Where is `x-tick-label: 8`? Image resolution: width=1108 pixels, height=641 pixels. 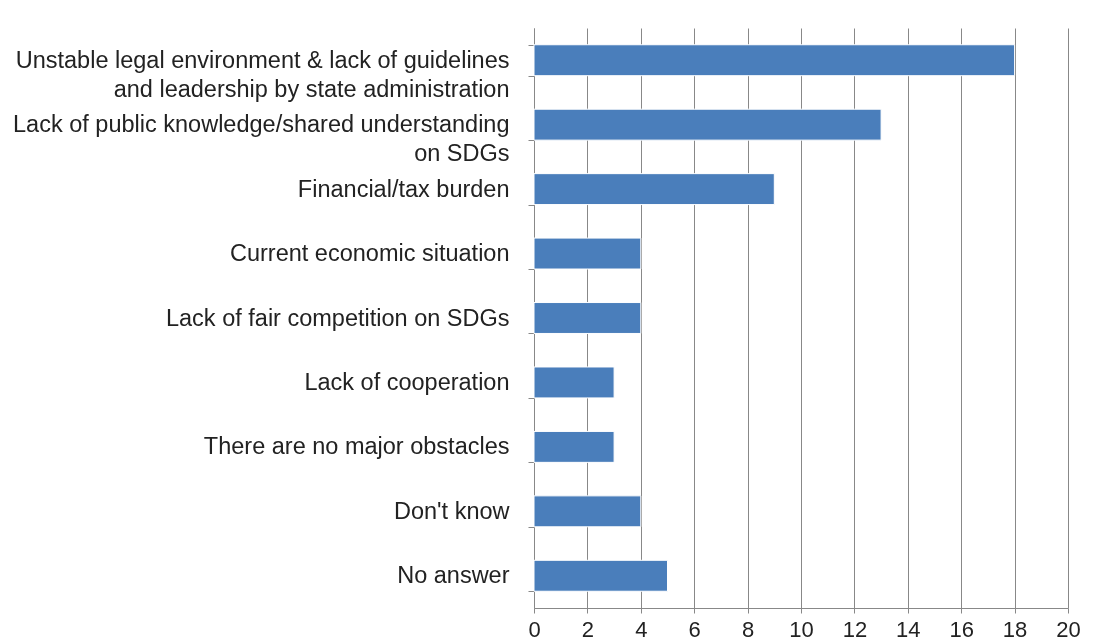 x-tick-label: 8 is located at coordinates (748, 628).